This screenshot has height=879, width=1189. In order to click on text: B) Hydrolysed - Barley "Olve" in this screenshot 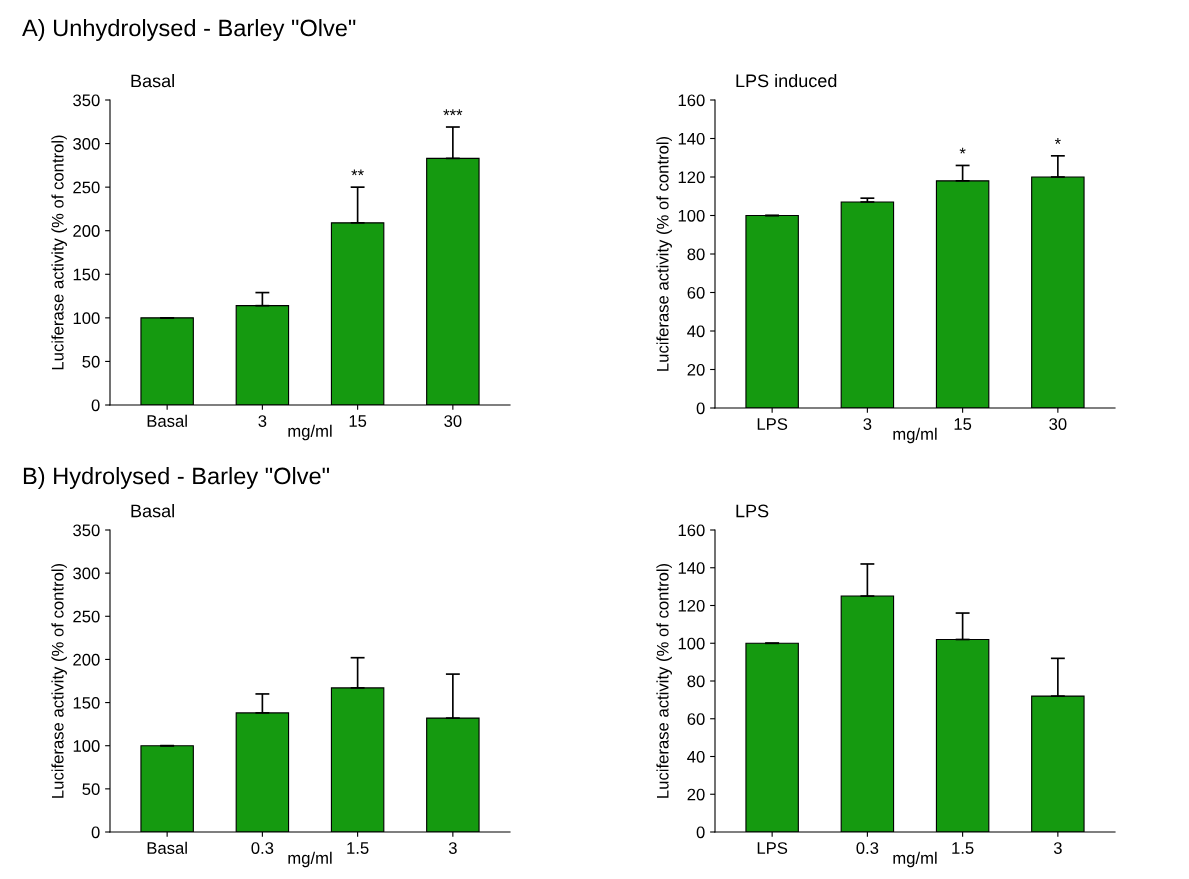, I will do `click(176, 477)`.